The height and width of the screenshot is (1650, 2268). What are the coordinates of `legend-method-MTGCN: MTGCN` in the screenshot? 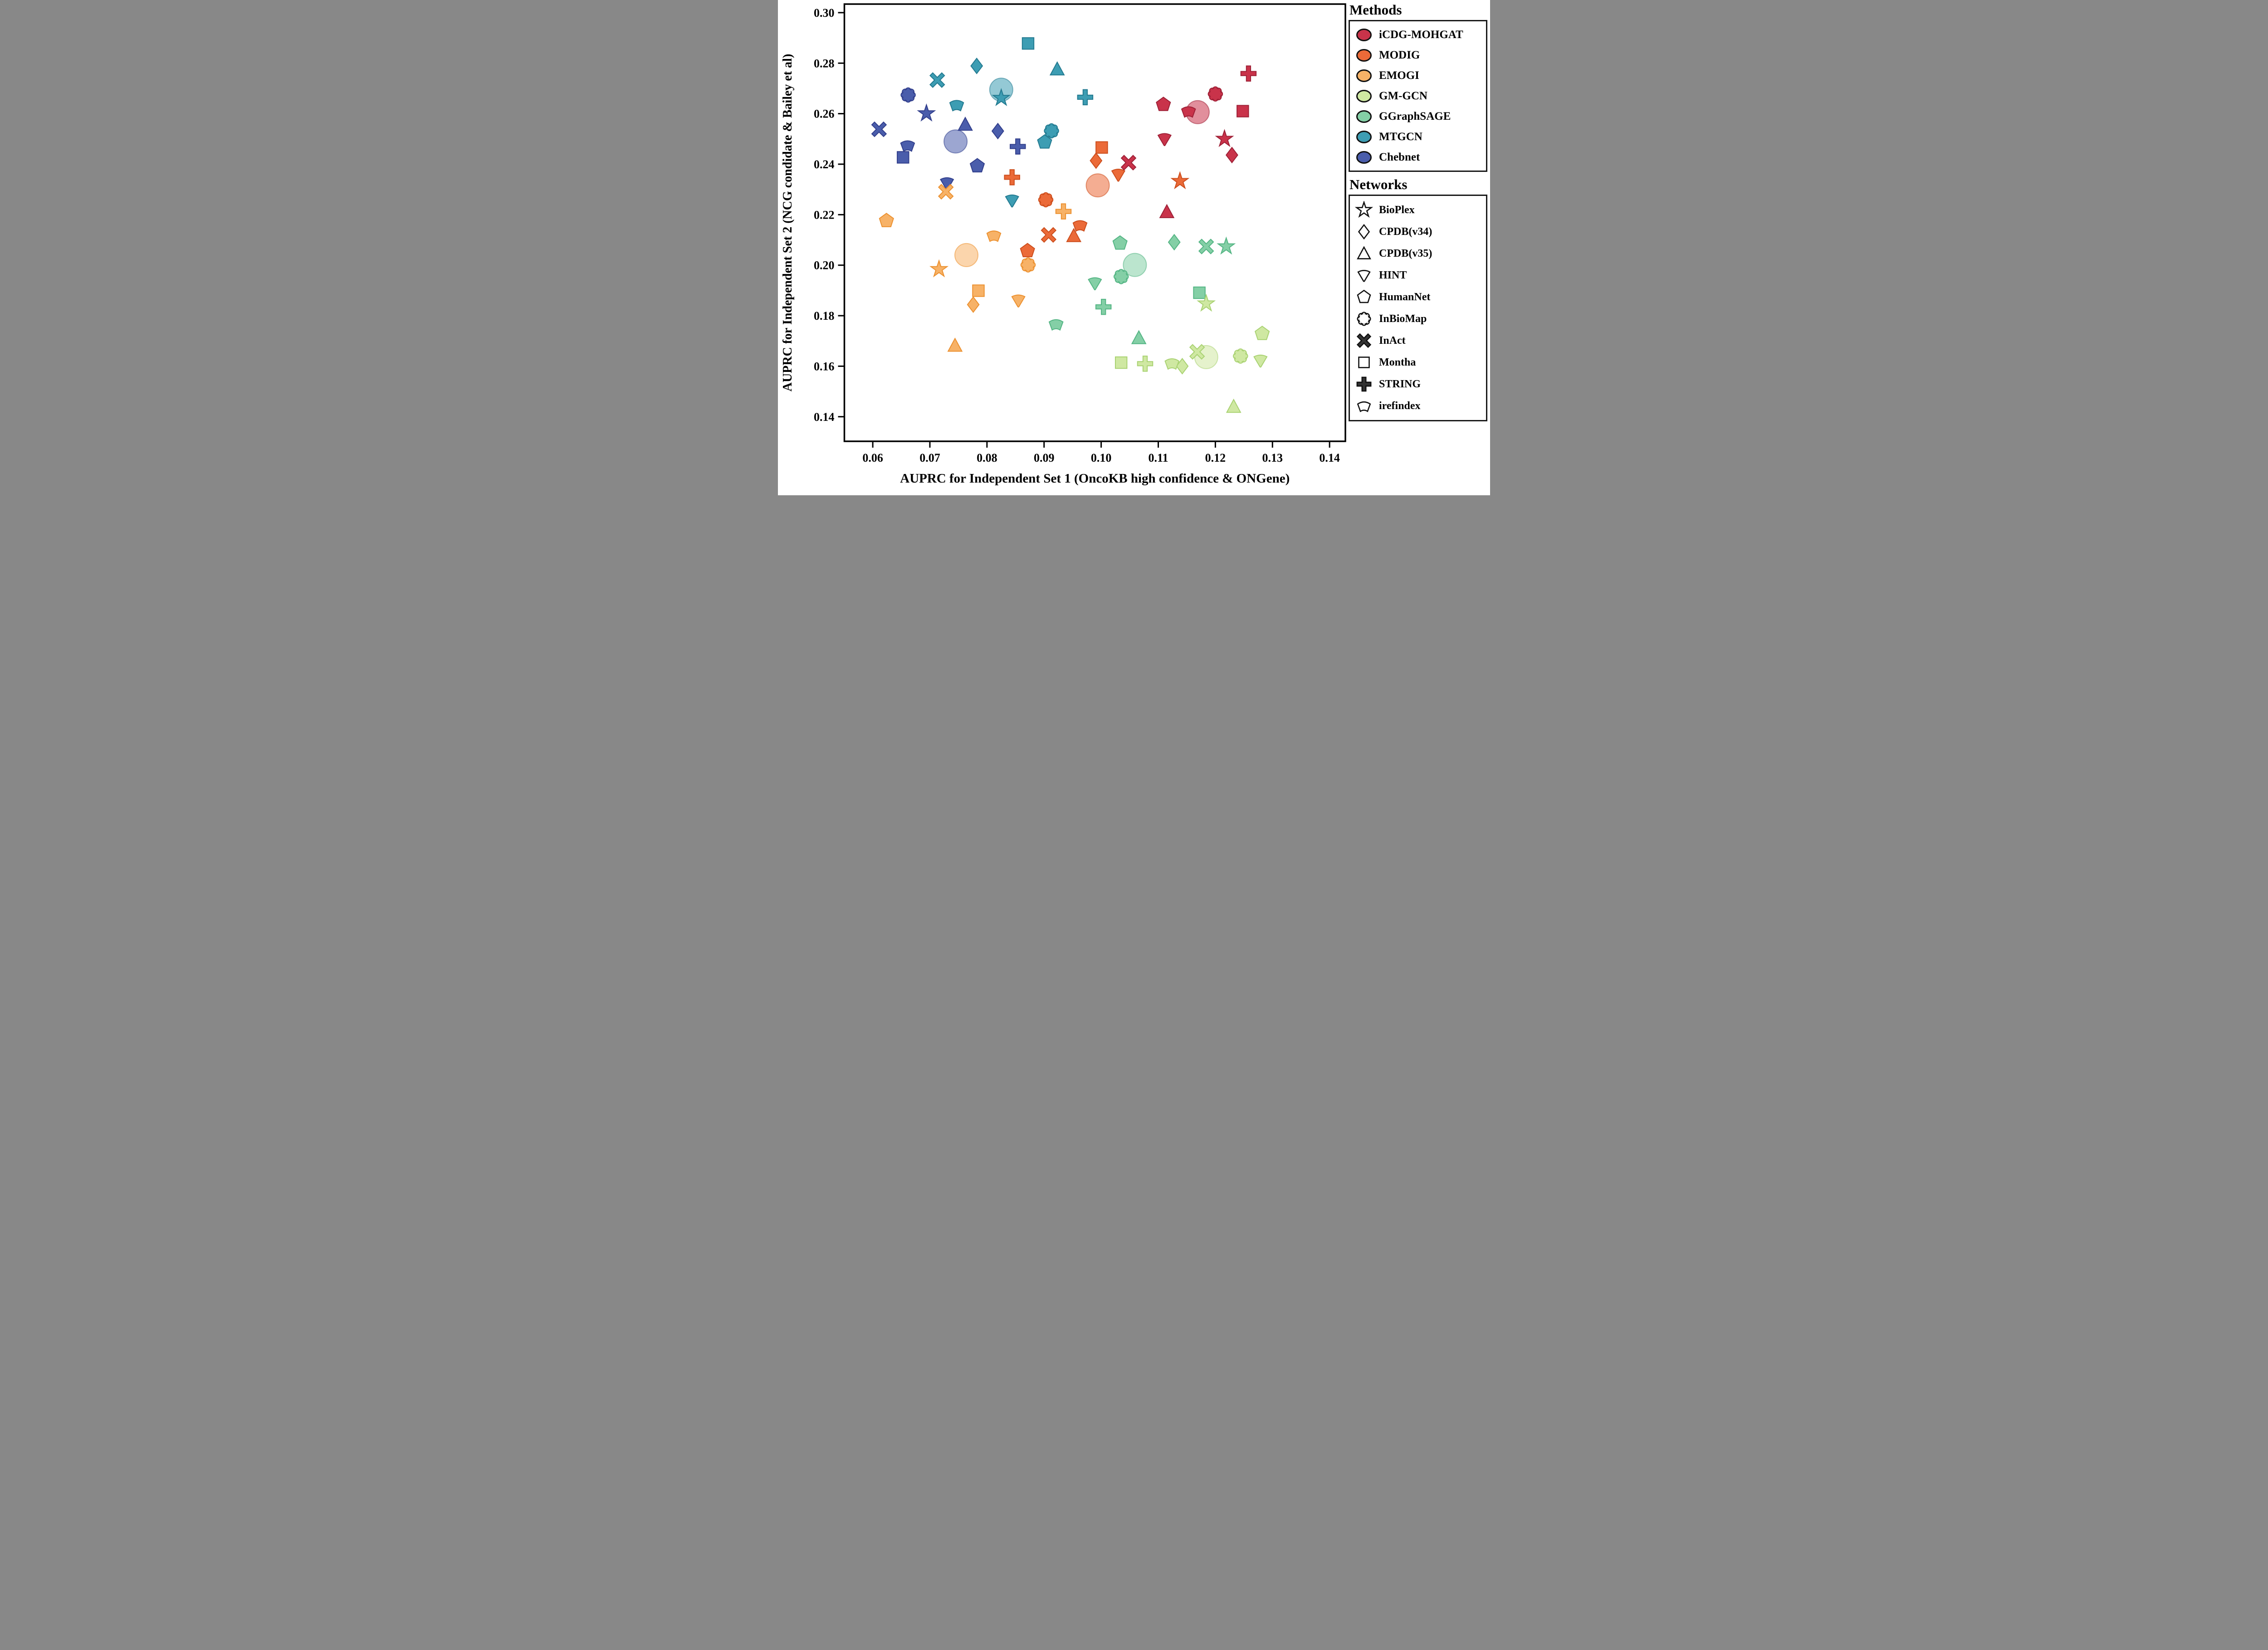 It's located at (1419, 137).